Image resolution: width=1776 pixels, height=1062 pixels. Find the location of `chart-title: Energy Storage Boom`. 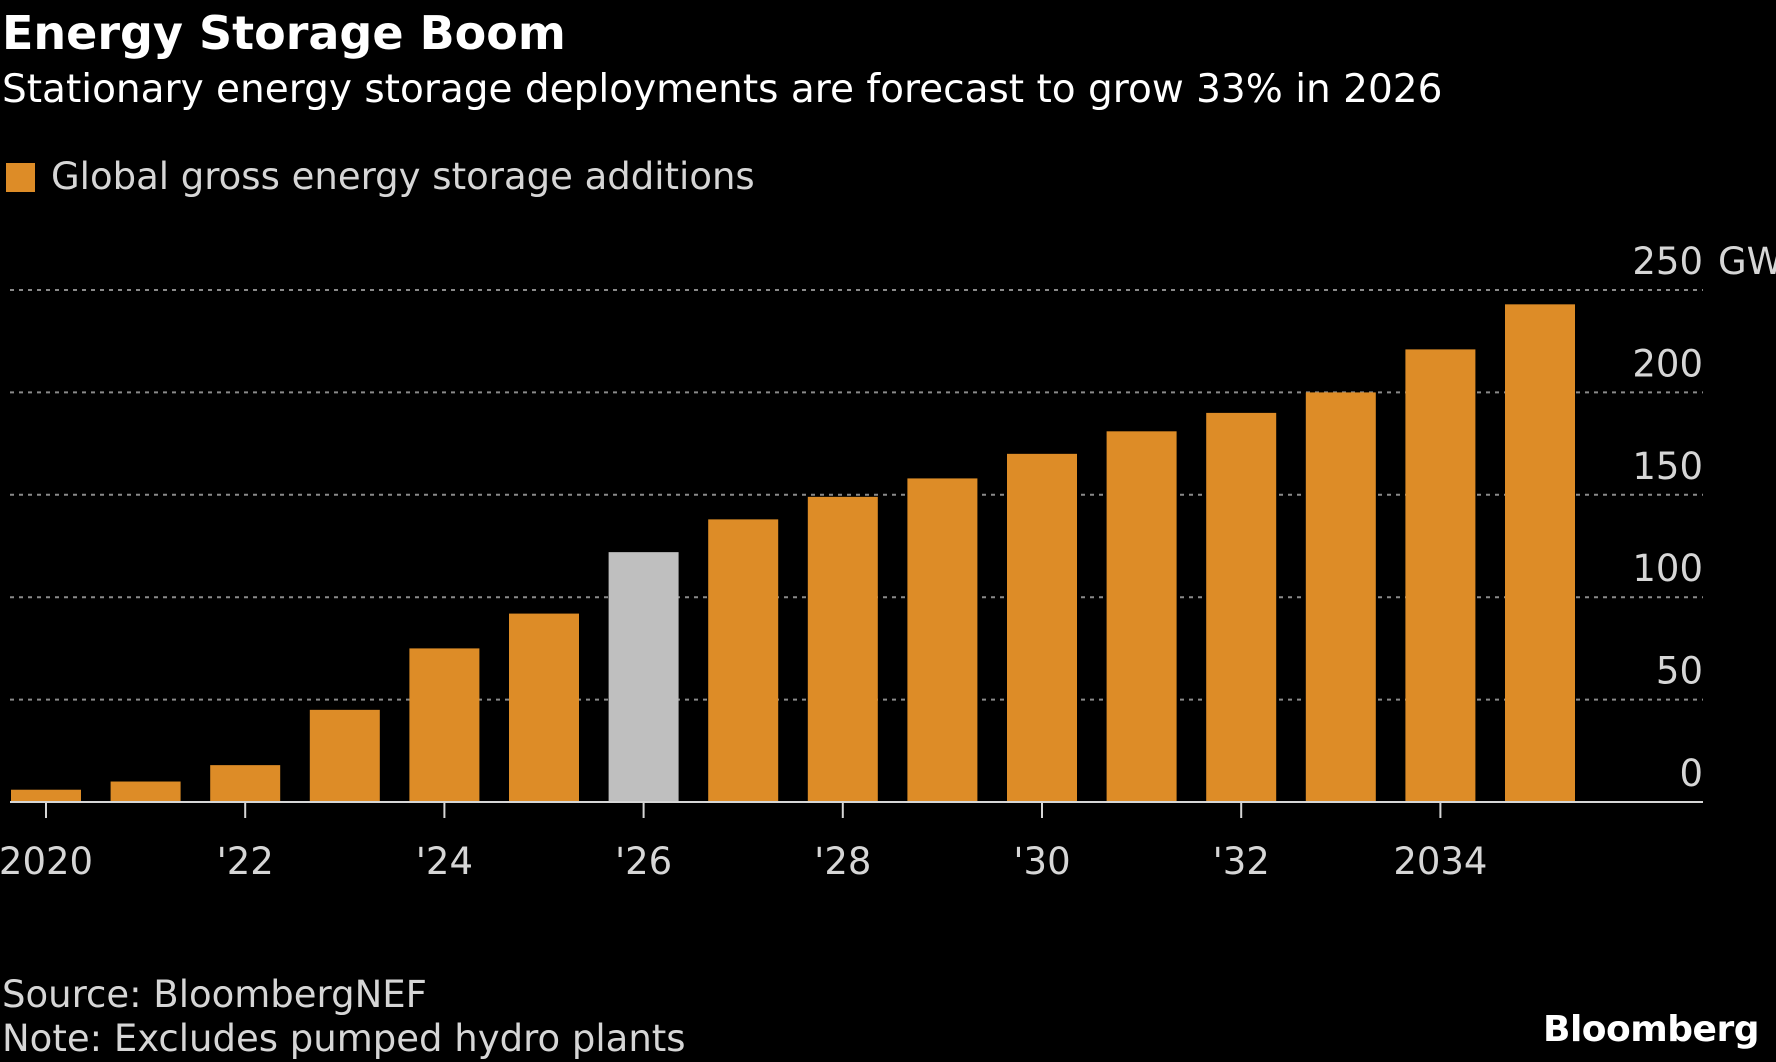

chart-title: Energy Storage Boom is located at coordinates (284, 33).